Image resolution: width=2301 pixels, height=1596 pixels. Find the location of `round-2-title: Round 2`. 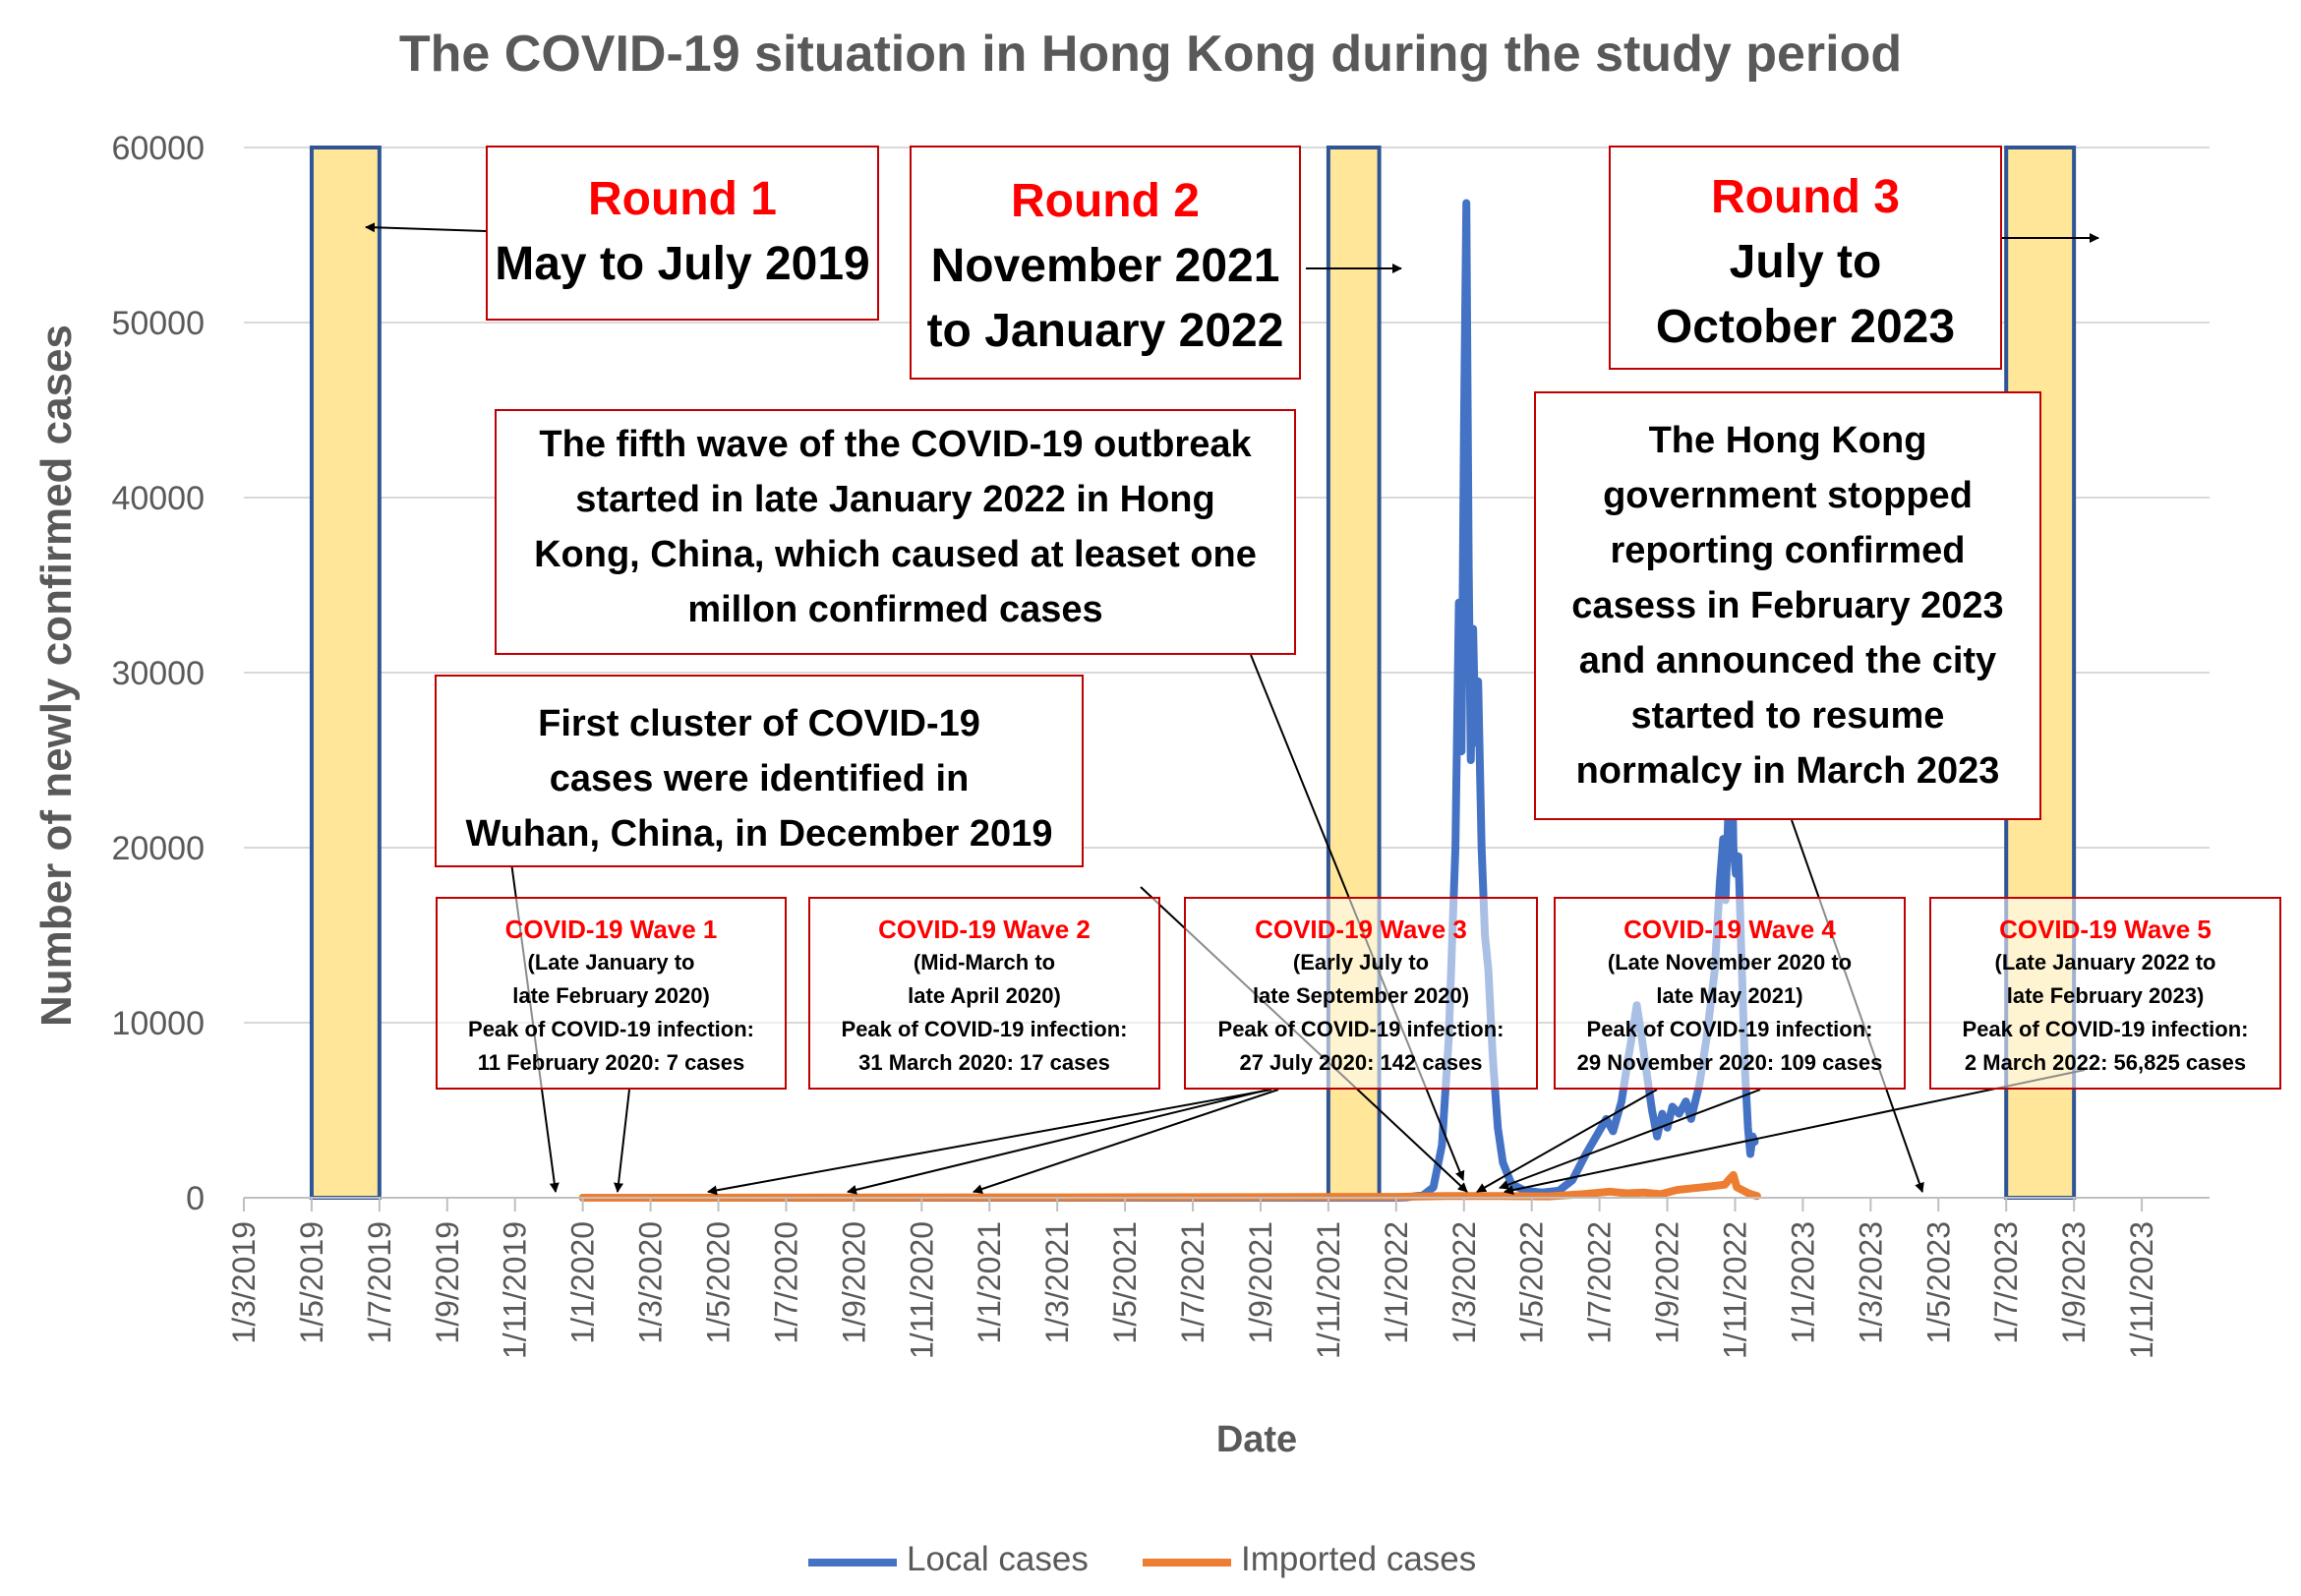

round-2-title: Round 2 is located at coordinates (1105, 201).